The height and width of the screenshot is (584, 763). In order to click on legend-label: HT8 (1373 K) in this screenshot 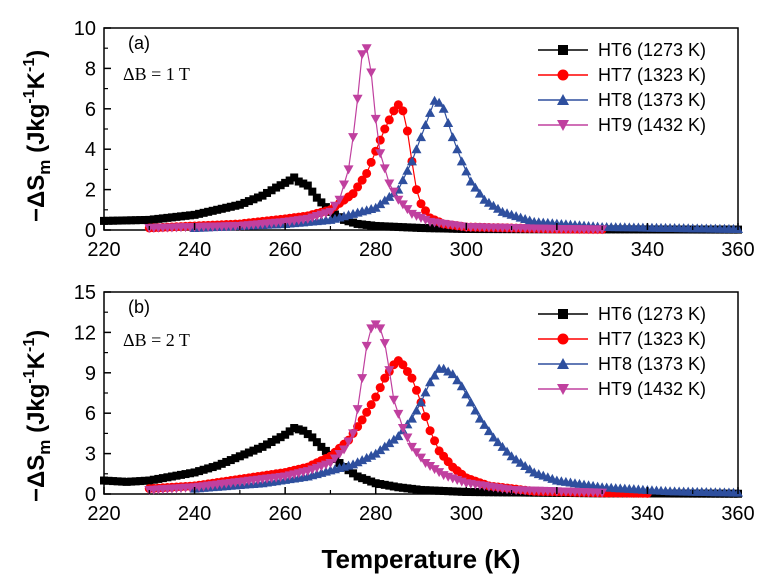, I will do `click(652, 364)`.